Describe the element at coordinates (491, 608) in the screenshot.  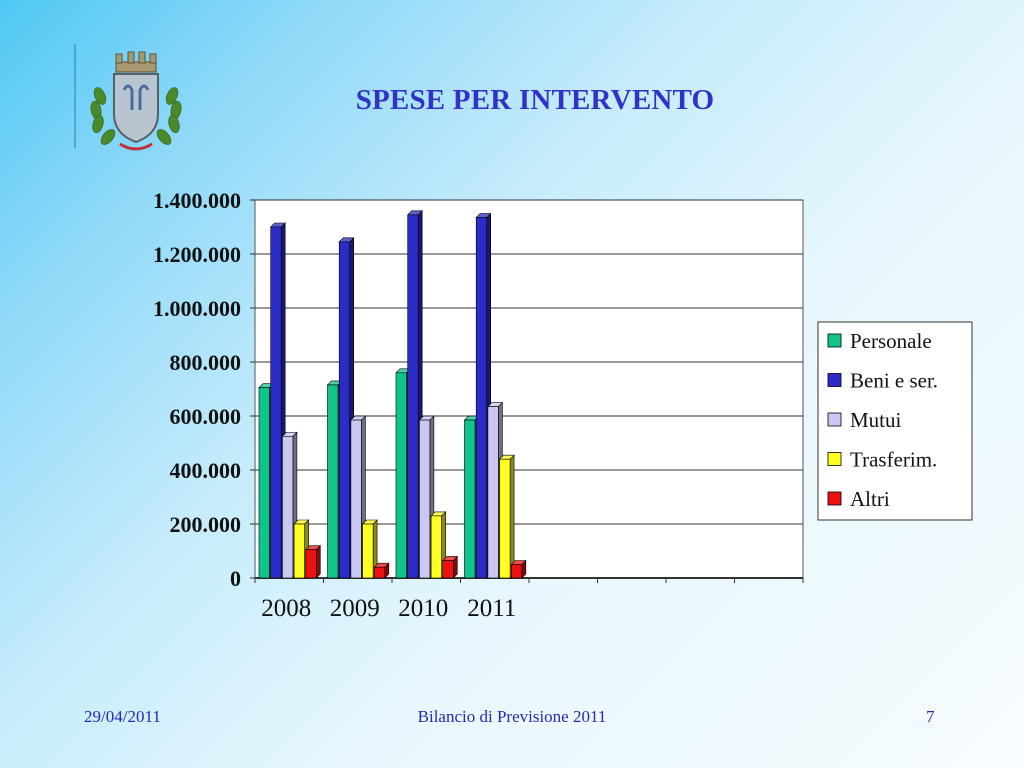
I see `x-tick-label: 2011` at that location.